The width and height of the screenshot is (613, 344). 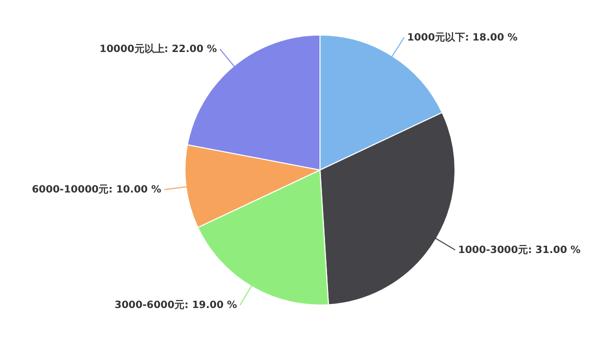 I want to click on slice-label: 1000-3000元: 31.00 %, so click(x=519, y=250).